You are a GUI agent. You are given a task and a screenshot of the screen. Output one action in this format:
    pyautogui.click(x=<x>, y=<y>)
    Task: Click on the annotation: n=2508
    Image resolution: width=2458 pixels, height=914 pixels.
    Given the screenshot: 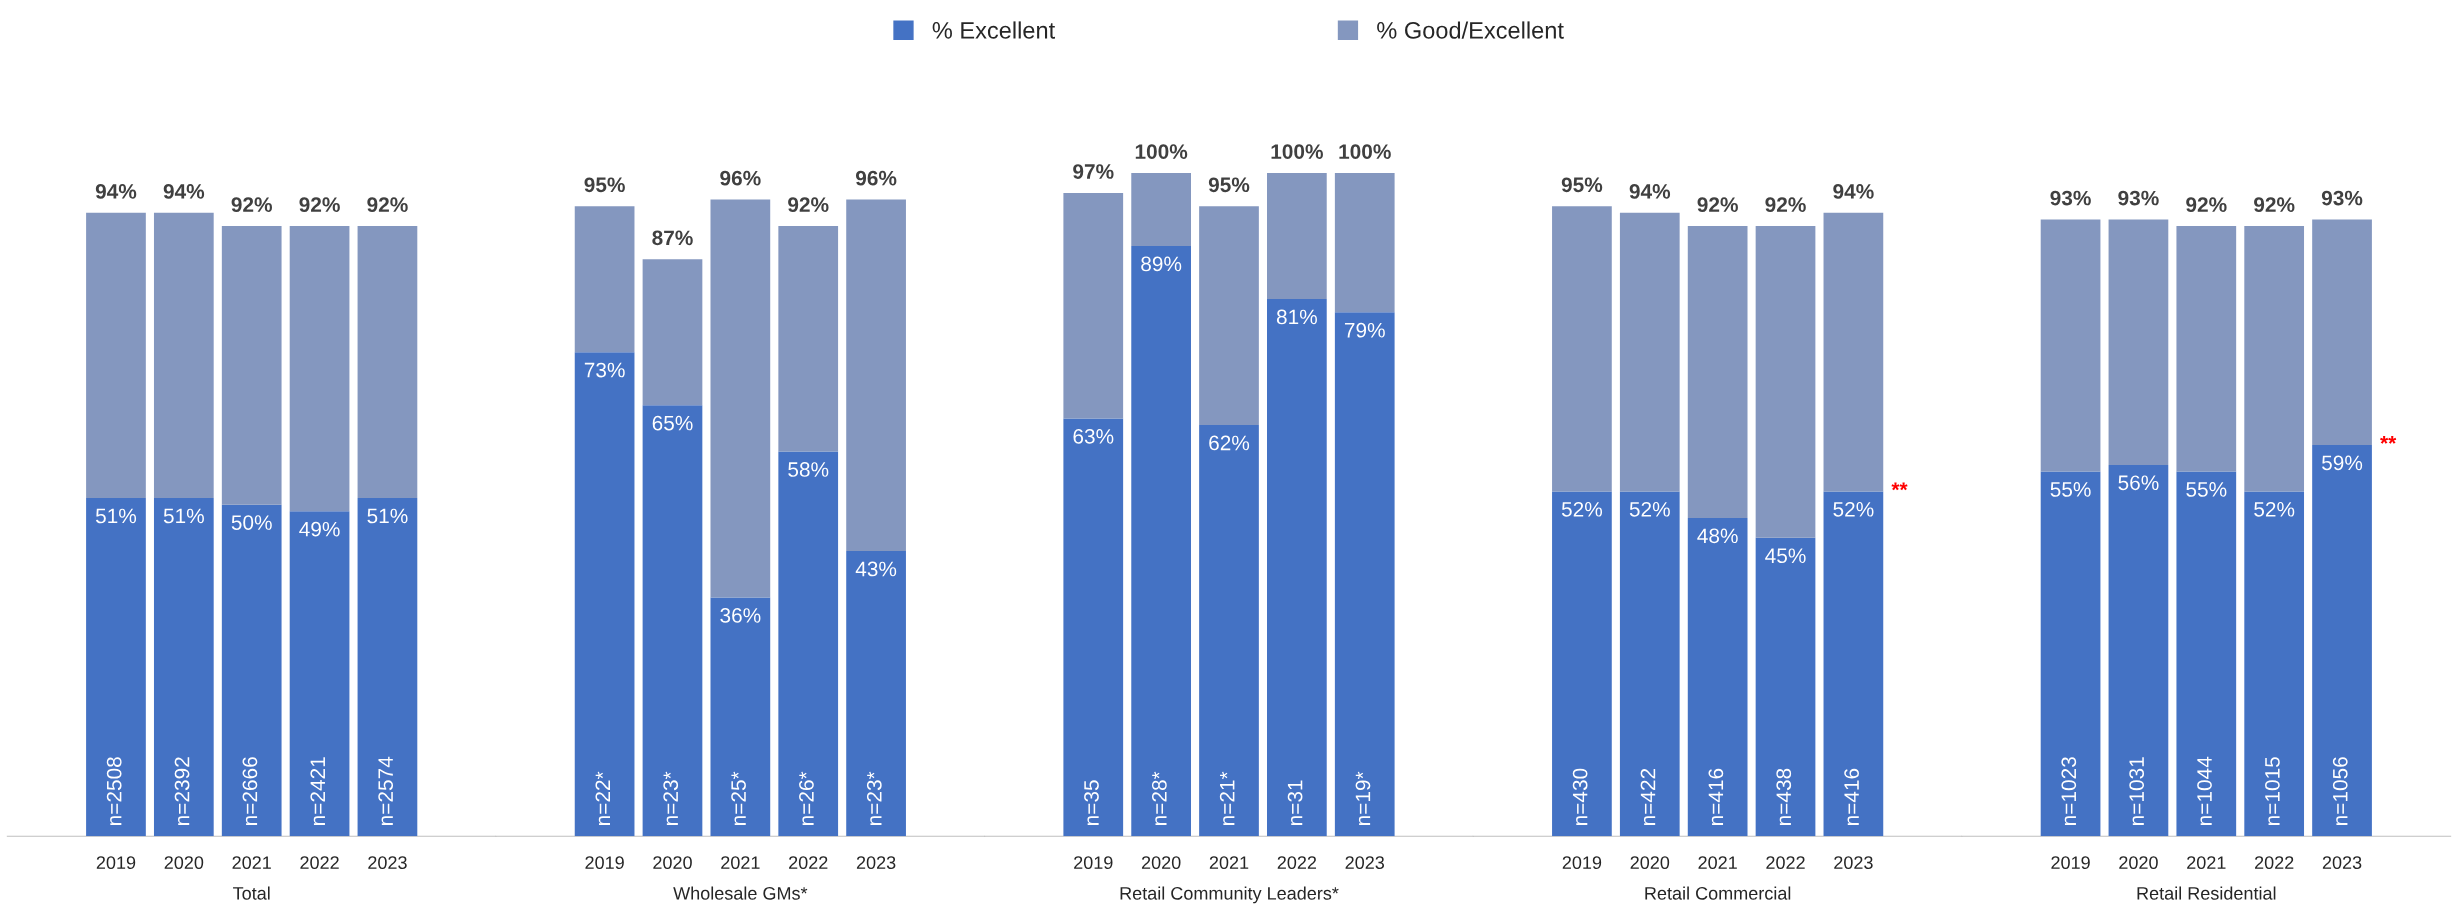 What is the action you would take?
    pyautogui.click(x=114, y=791)
    